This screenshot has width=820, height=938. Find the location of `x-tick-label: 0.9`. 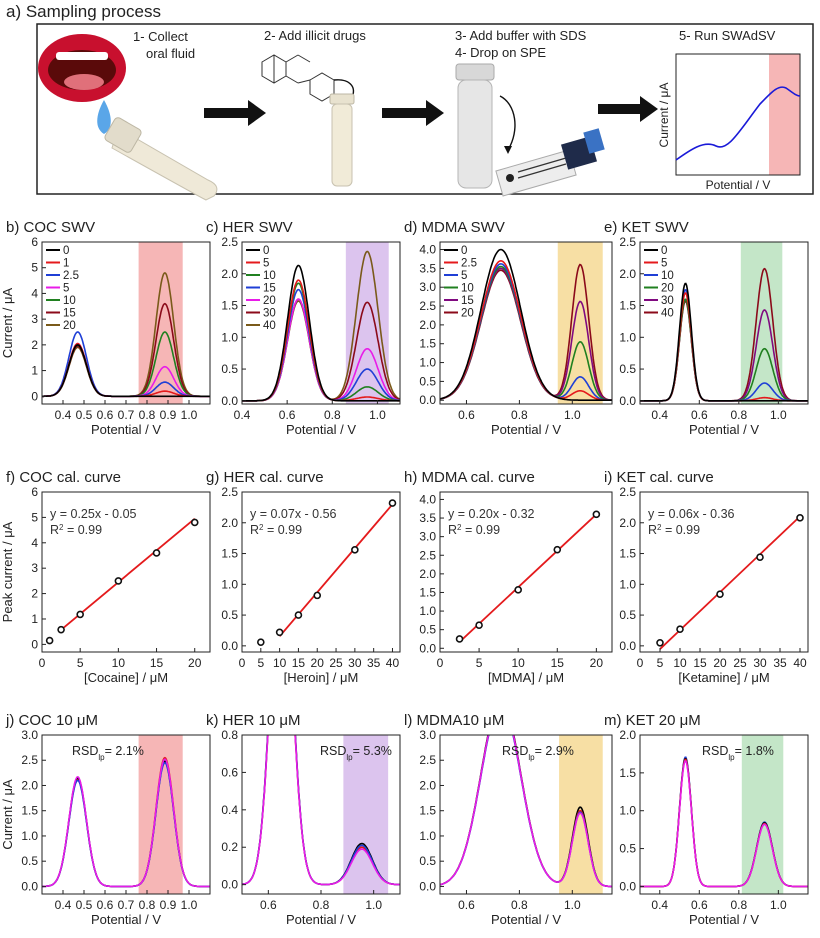

x-tick-label: 0.9 is located at coordinates (168, 905).